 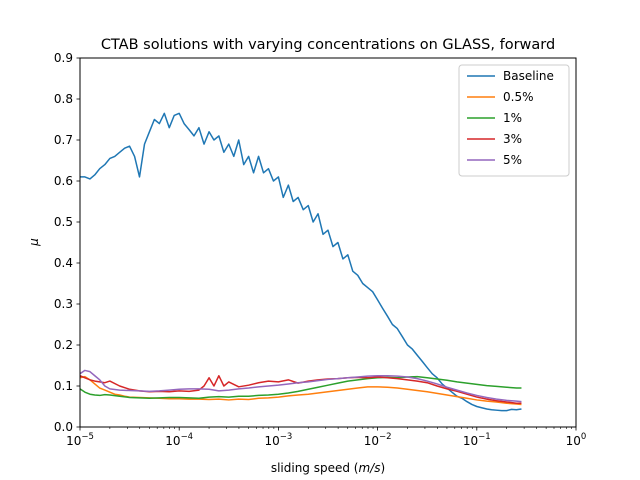 I want to click on y-tick-label: 0.6, so click(x=63, y=181).